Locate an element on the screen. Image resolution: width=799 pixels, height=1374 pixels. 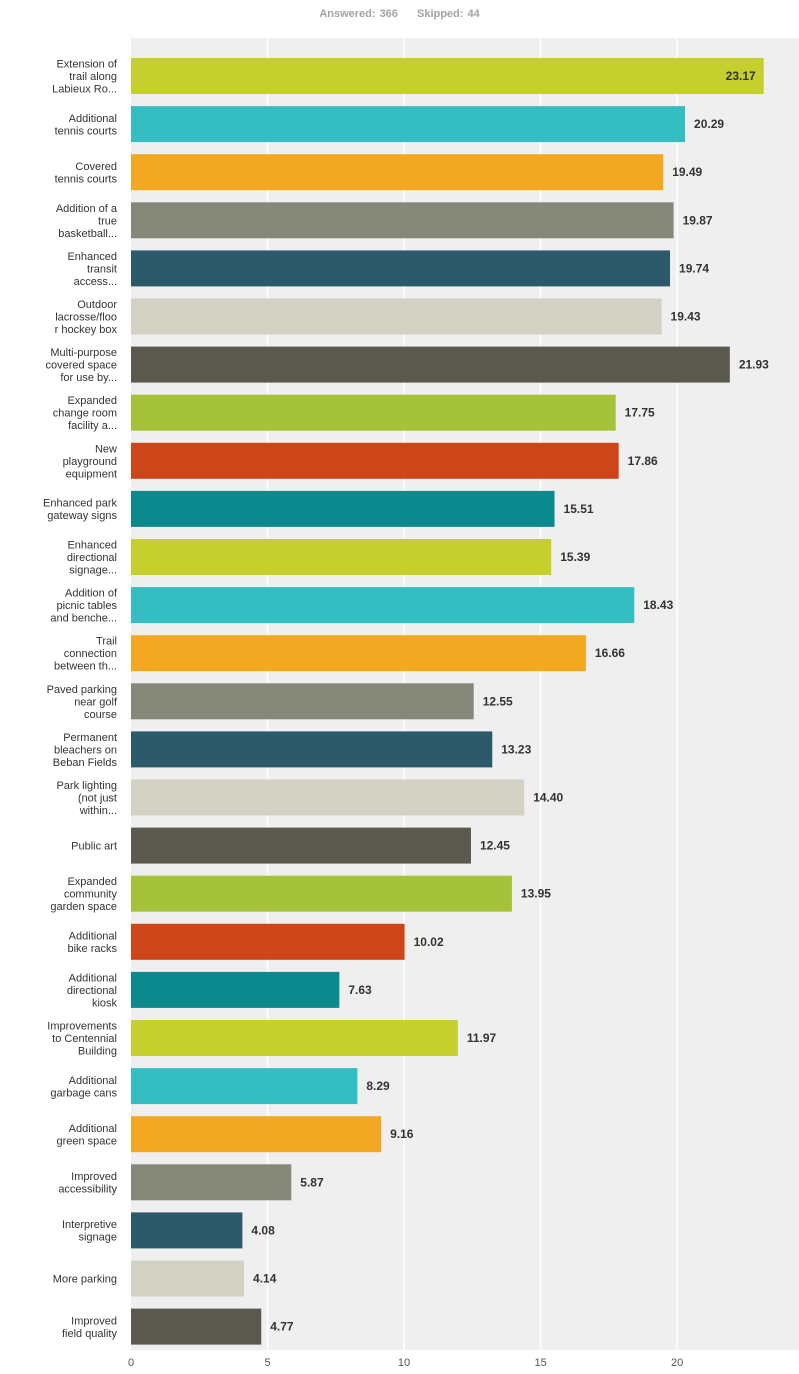
category-label-3: Covered tennis courts is located at coordinates (86, 173).